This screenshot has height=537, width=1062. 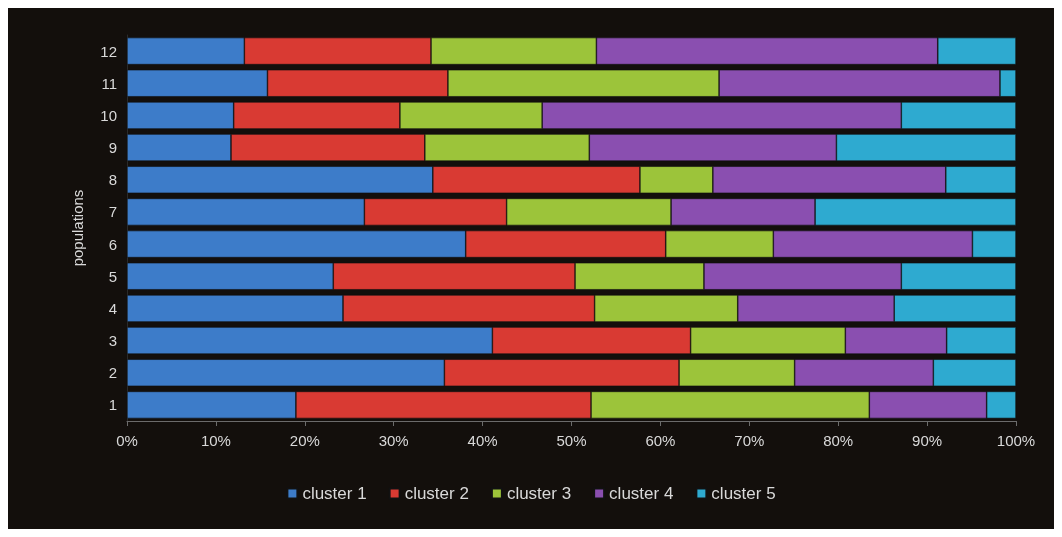 What do you see at coordinates (112, 276) in the screenshot?
I see `y-tick-label: 5` at bounding box center [112, 276].